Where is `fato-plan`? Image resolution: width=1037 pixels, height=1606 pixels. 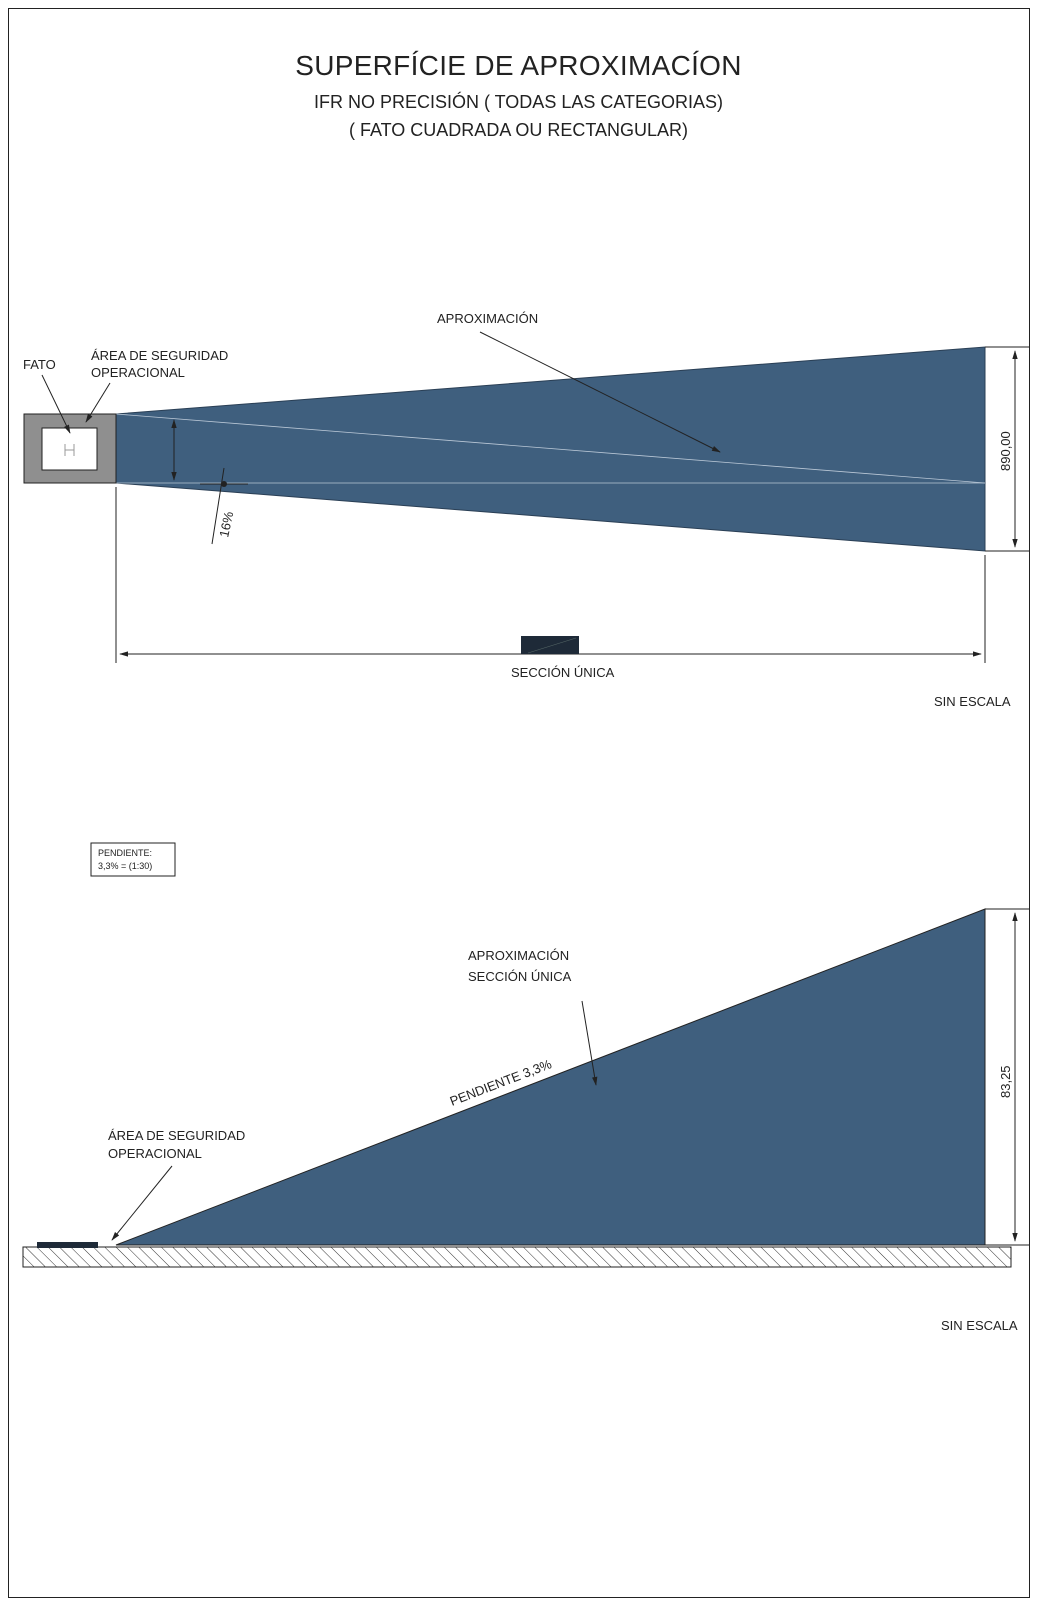
fato-plan is located at coordinates (69, 449).